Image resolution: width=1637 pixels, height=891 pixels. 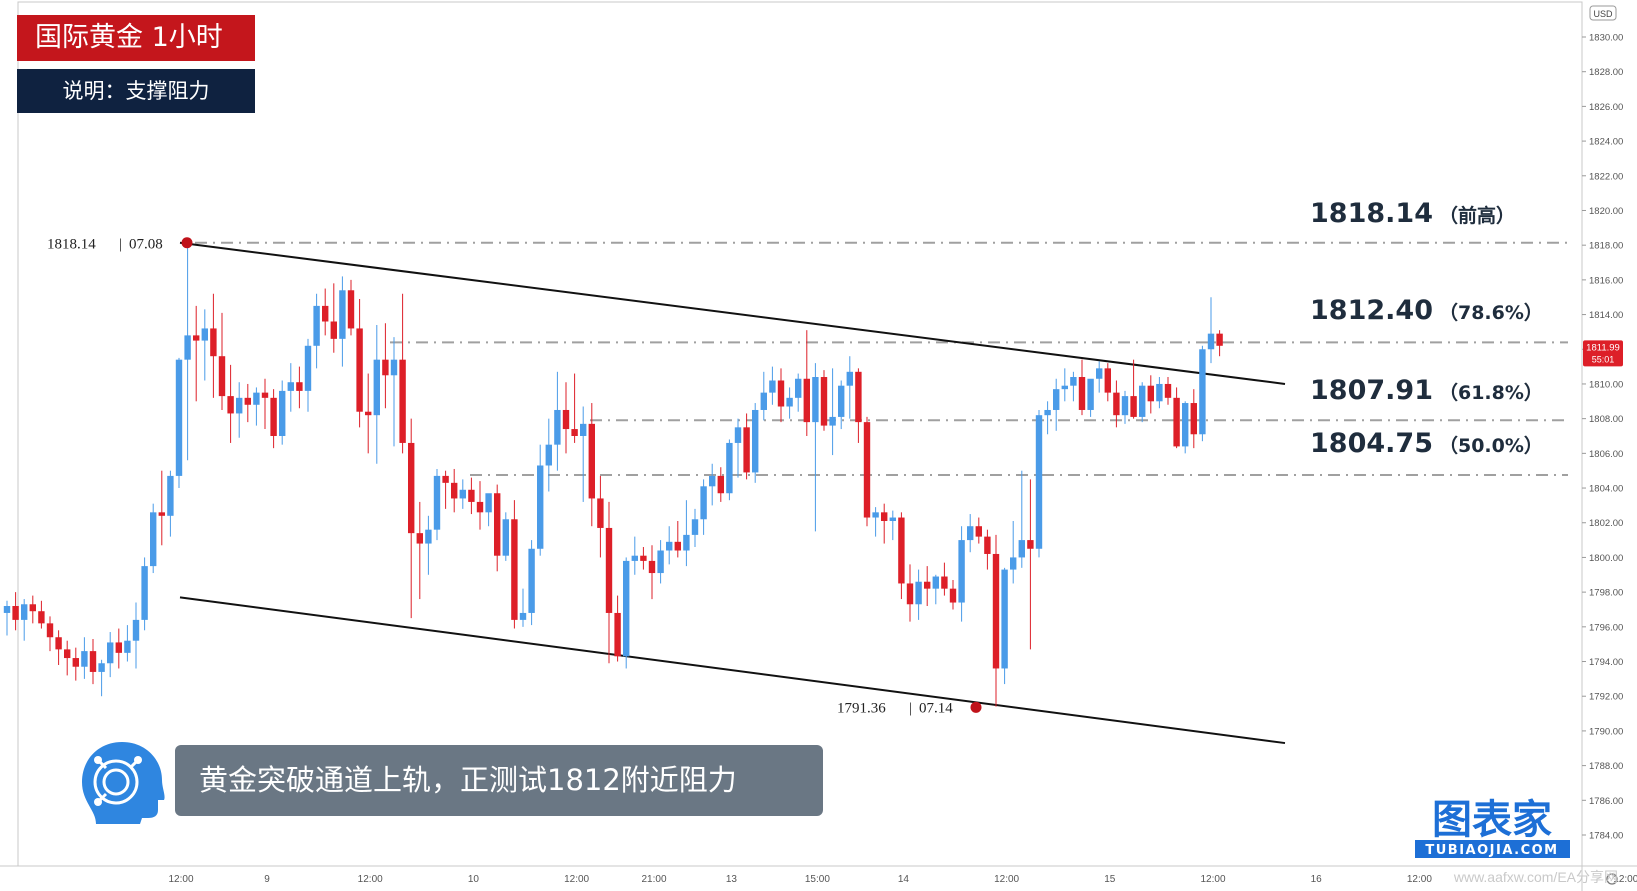 What do you see at coordinates (71, 245) in the screenshot?
I see `pivot-price-label: 1818.14` at bounding box center [71, 245].